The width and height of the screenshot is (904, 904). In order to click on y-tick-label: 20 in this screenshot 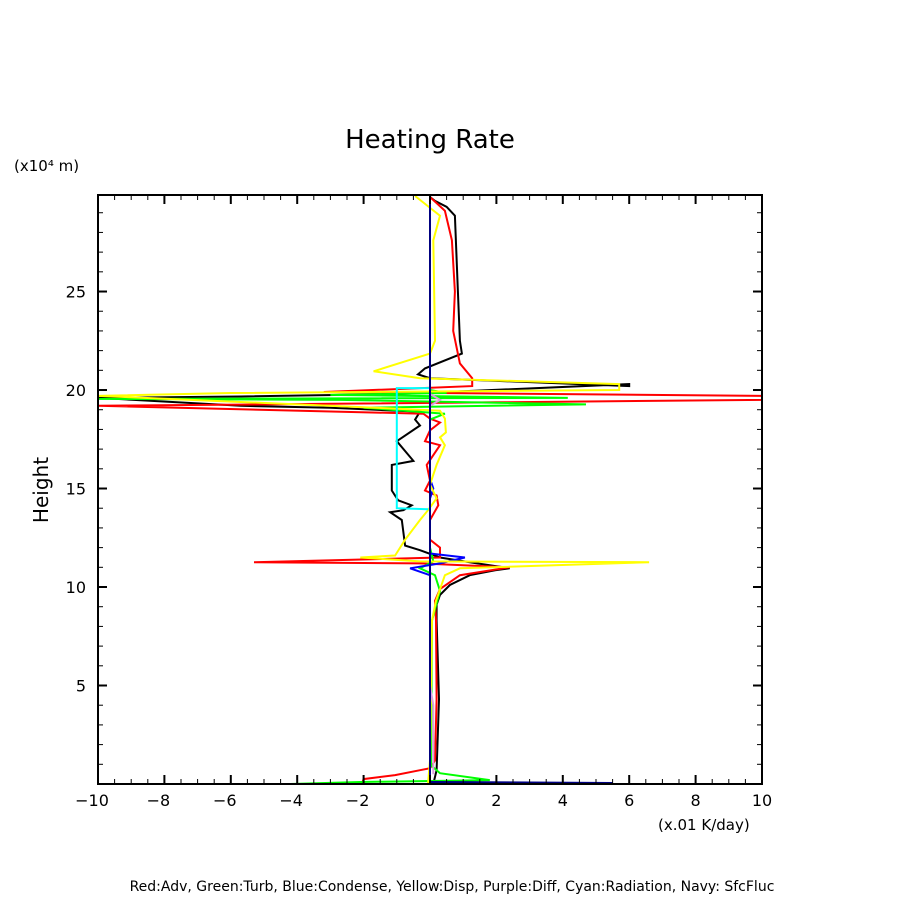, I will do `click(76, 390)`.